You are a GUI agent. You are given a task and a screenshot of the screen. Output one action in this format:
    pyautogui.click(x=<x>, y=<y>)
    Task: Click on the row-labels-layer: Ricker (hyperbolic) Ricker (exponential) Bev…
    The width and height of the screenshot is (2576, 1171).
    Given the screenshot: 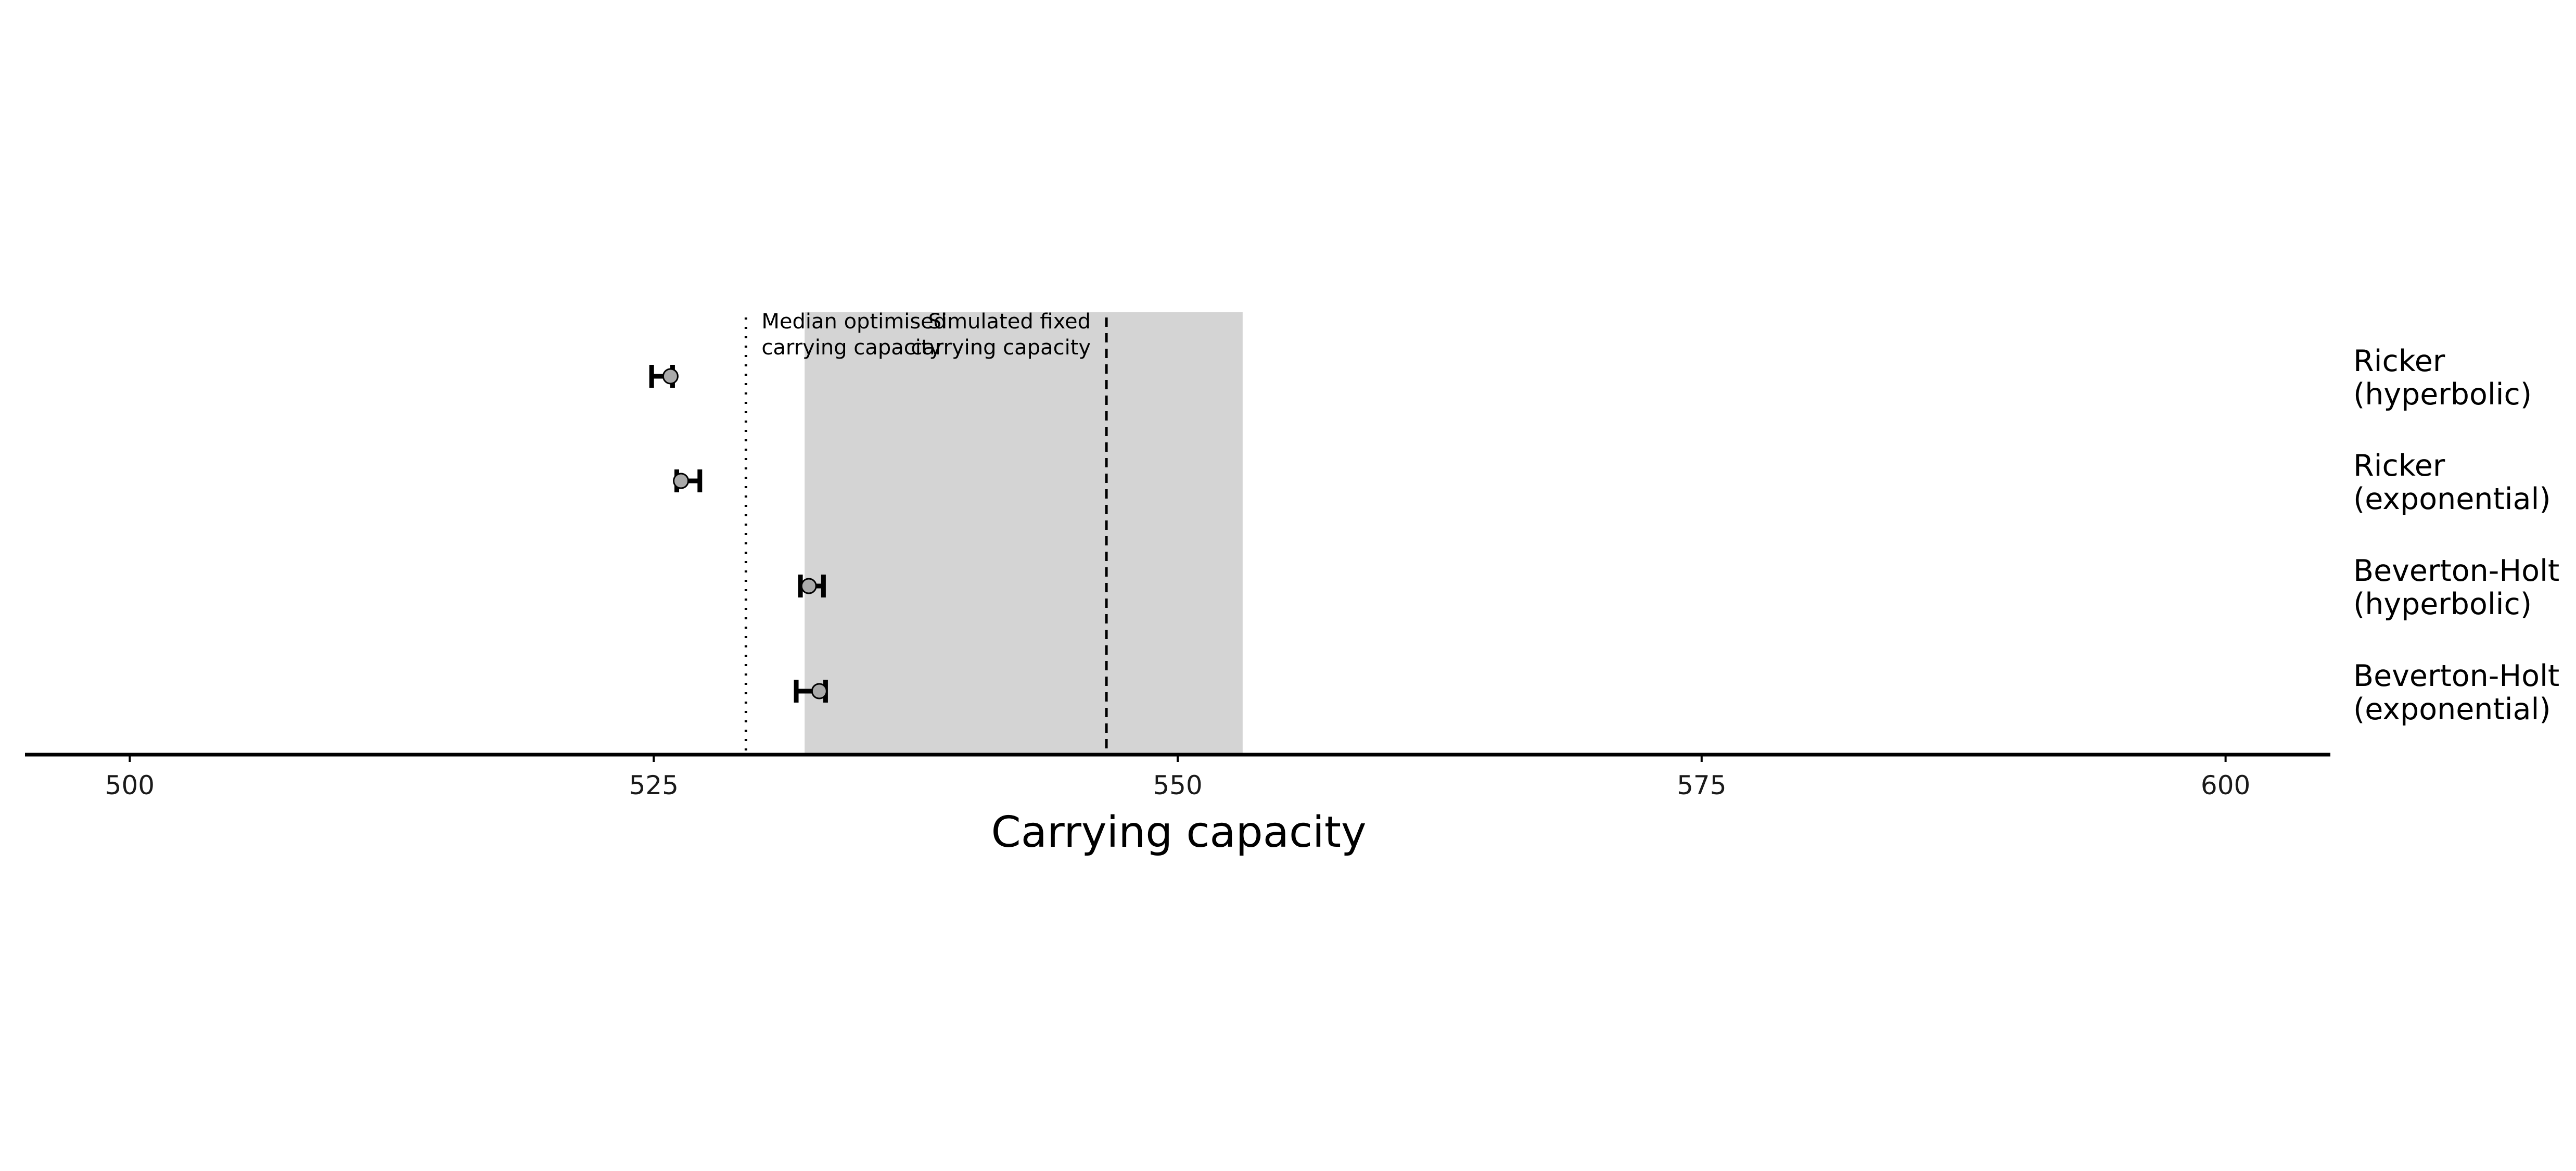 What is the action you would take?
    pyautogui.click(x=2456, y=536)
    